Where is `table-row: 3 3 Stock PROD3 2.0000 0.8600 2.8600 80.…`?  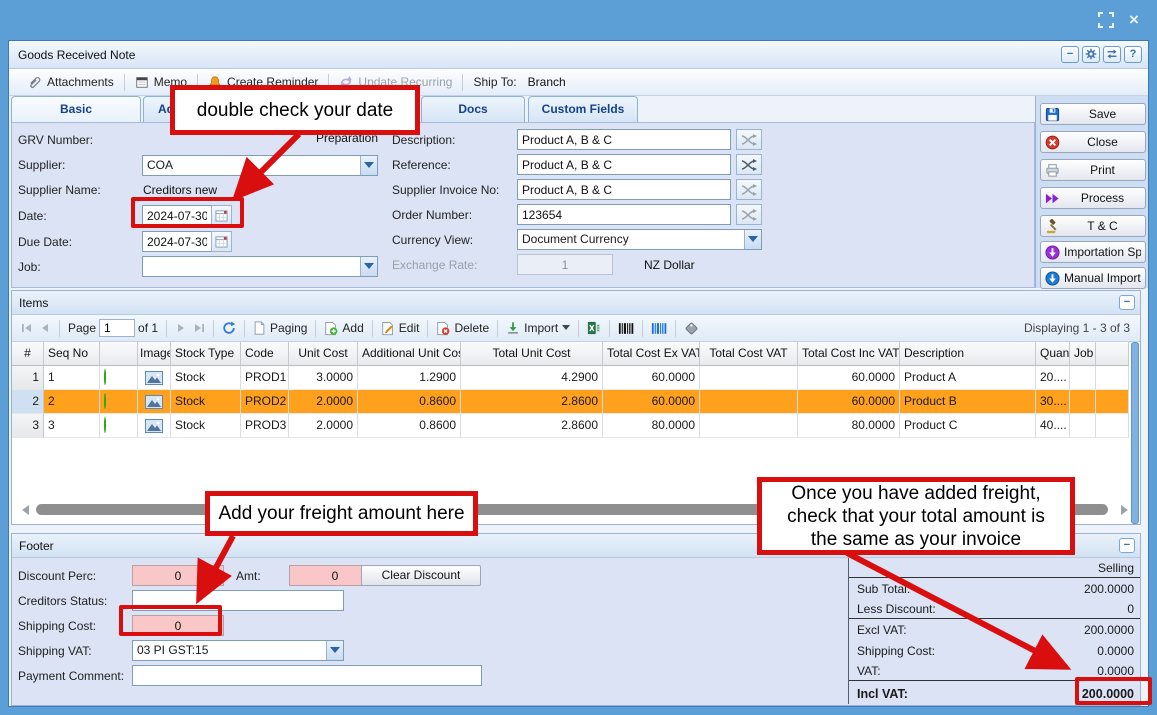 table-row: 3 3 Stock PROD3 2.0000 0.8600 2.8600 80.… is located at coordinates (570, 426).